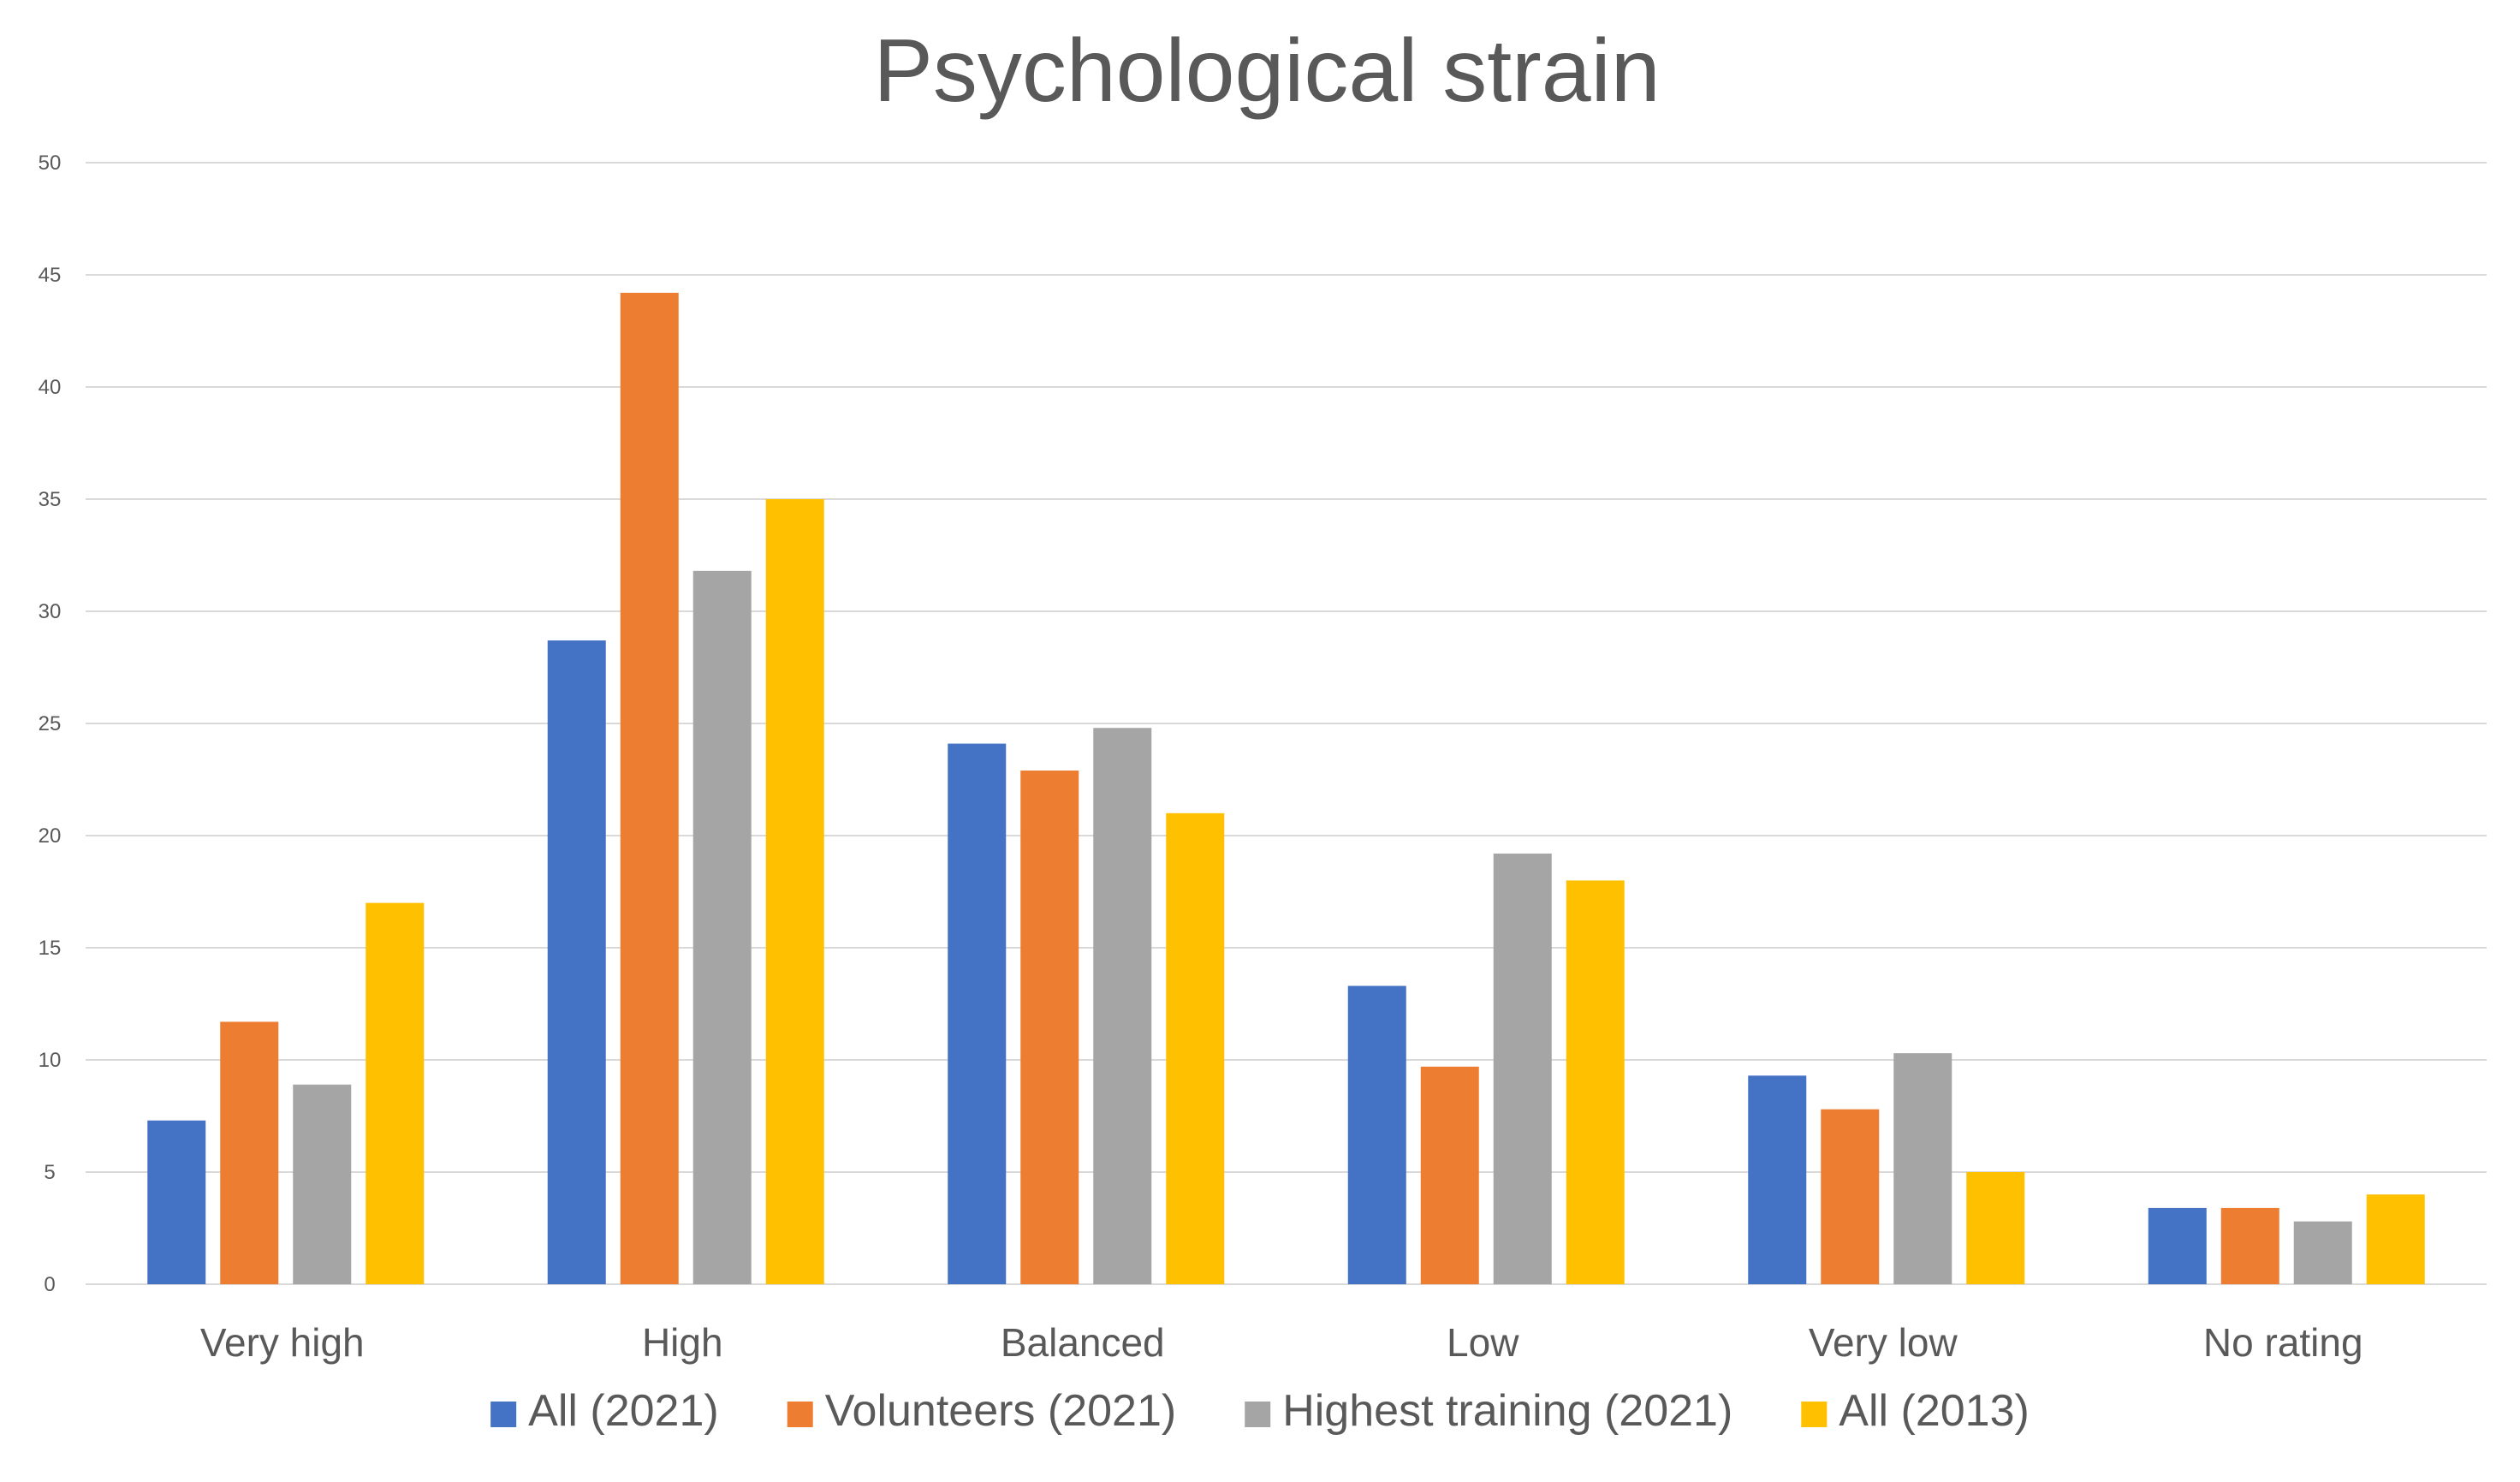  Describe the element at coordinates (1507, 1411) in the screenshot. I see `legend-label: Highest training (2021)` at that location.